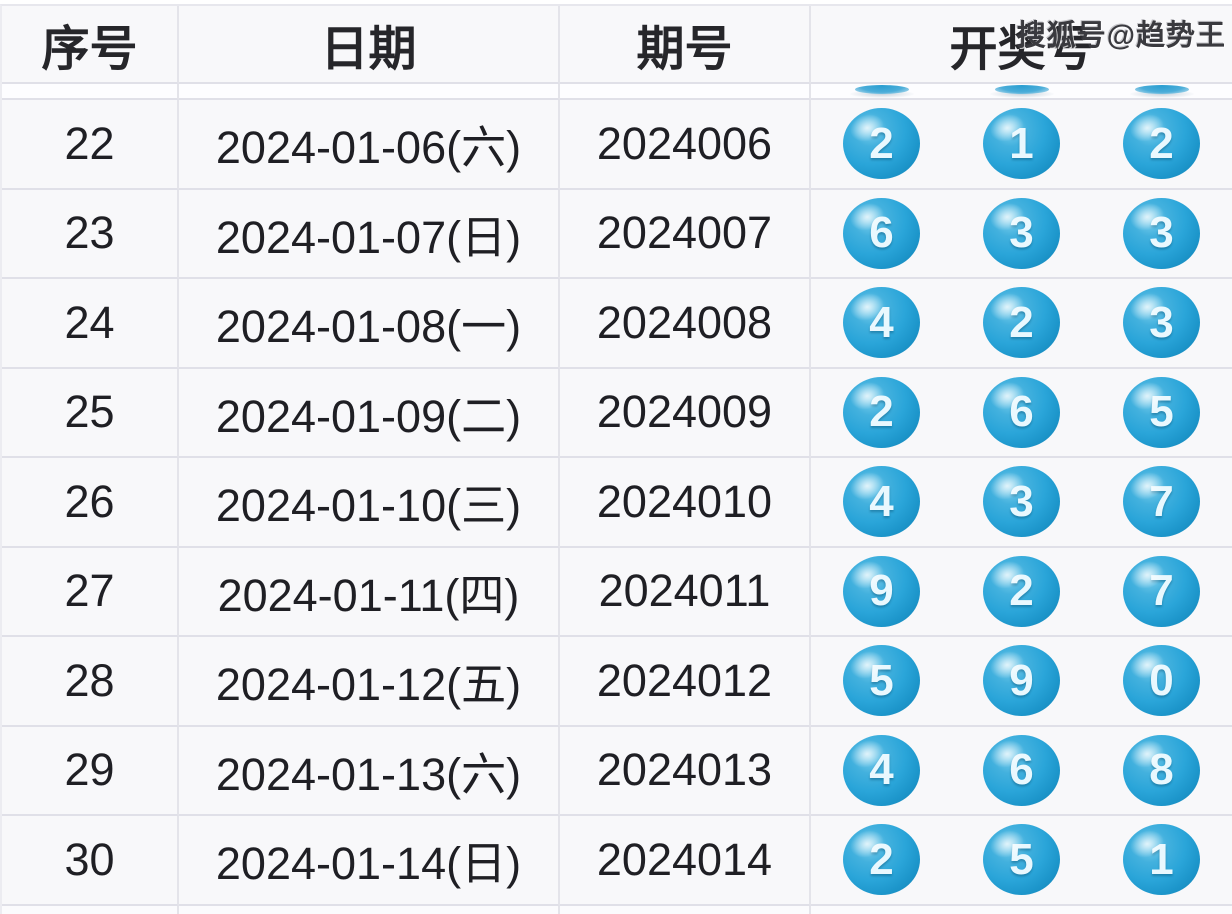  What do you see at coordinates (369, 324) in the screenshot?
I see `date-cell: 2024-01-08(一)` at bounding box center [369, 324].